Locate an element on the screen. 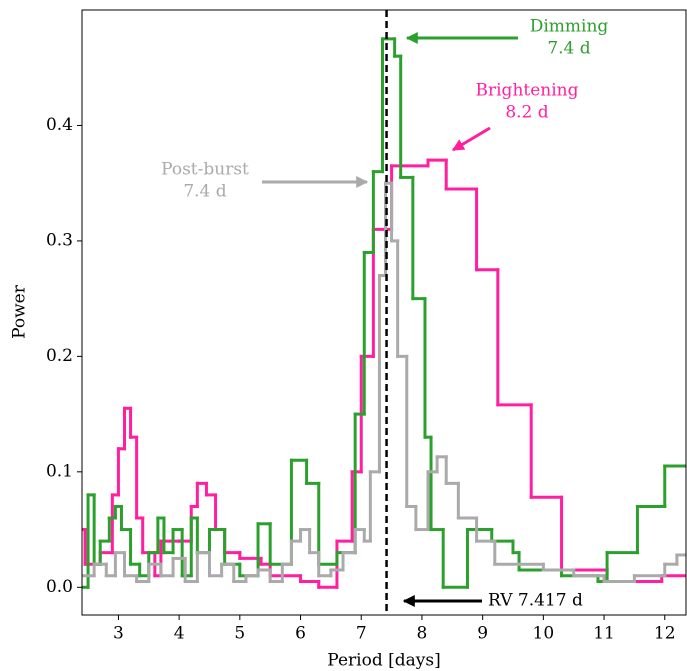 This screenshot has height=671, width=687. x-tick-label: 10 is located at coordinates (544, 634).